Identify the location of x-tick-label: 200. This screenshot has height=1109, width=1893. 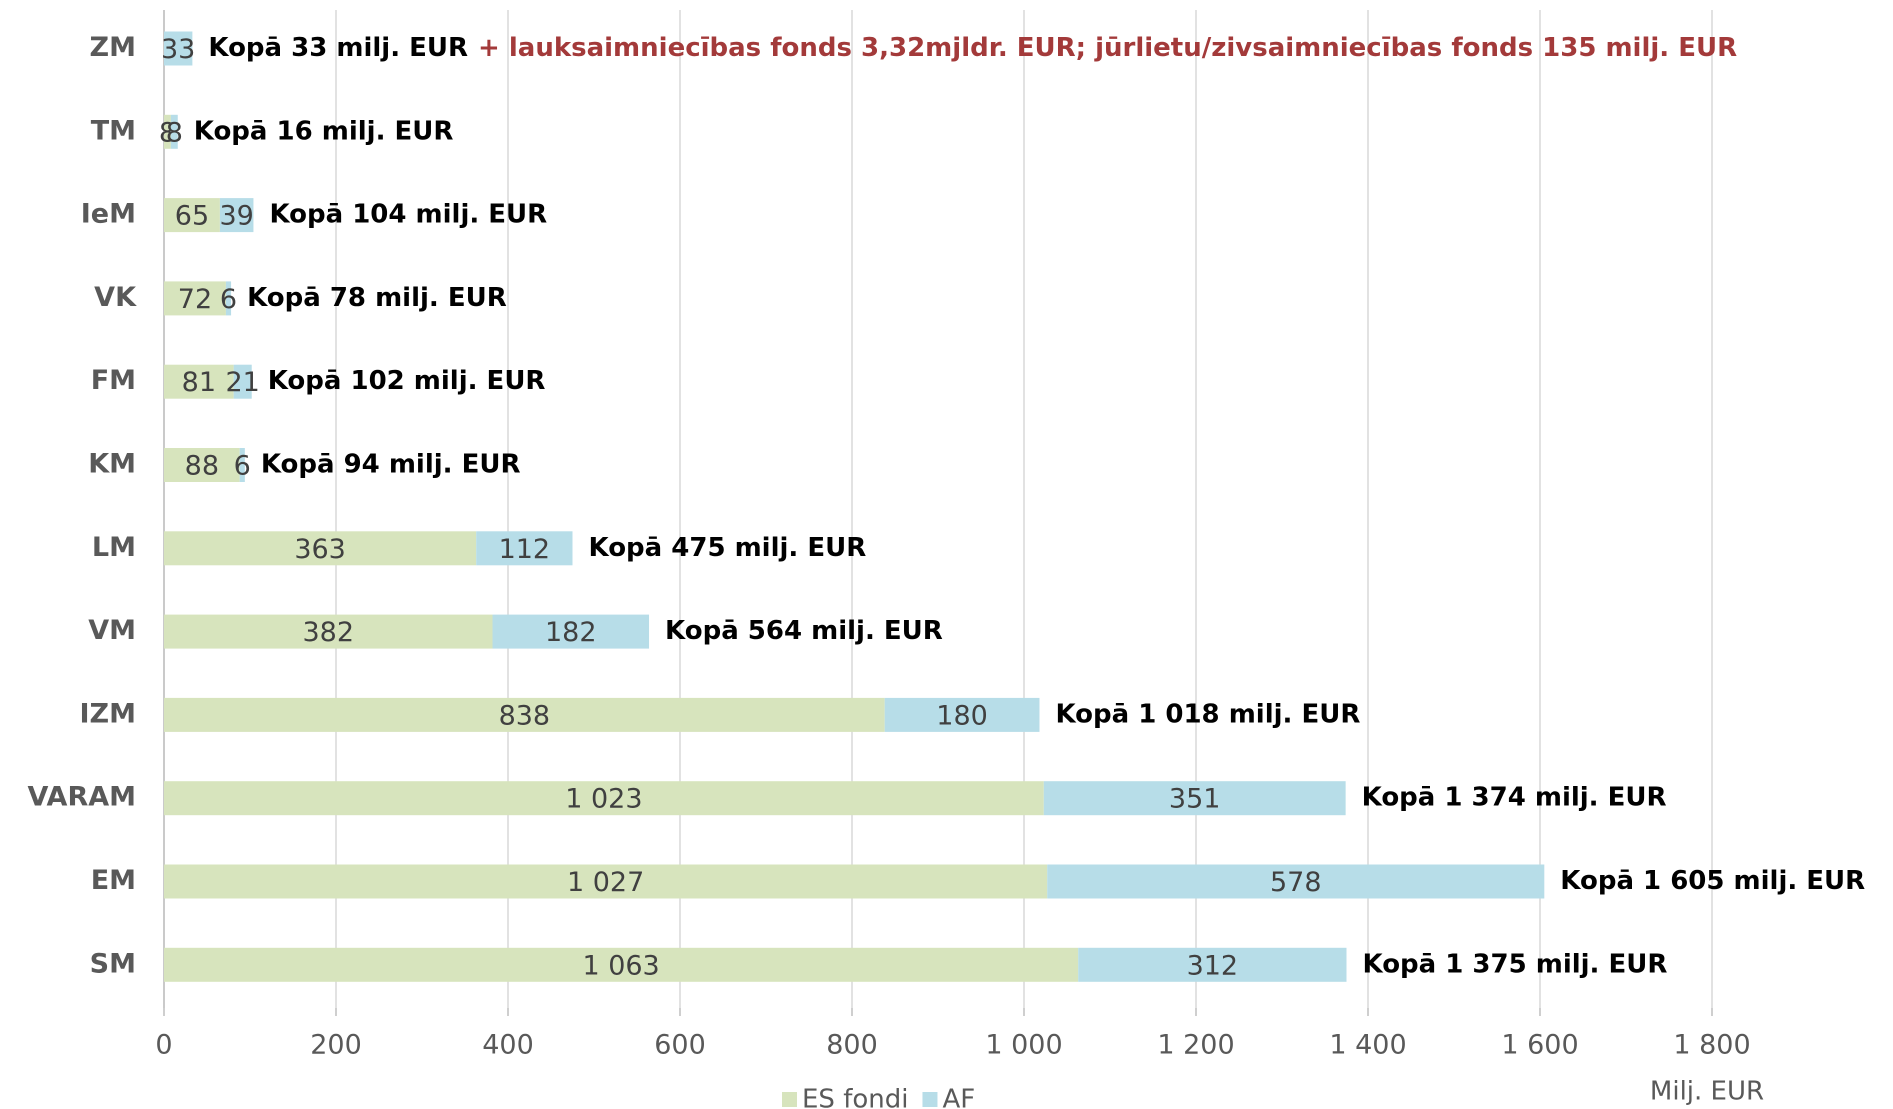
(336, 1045).